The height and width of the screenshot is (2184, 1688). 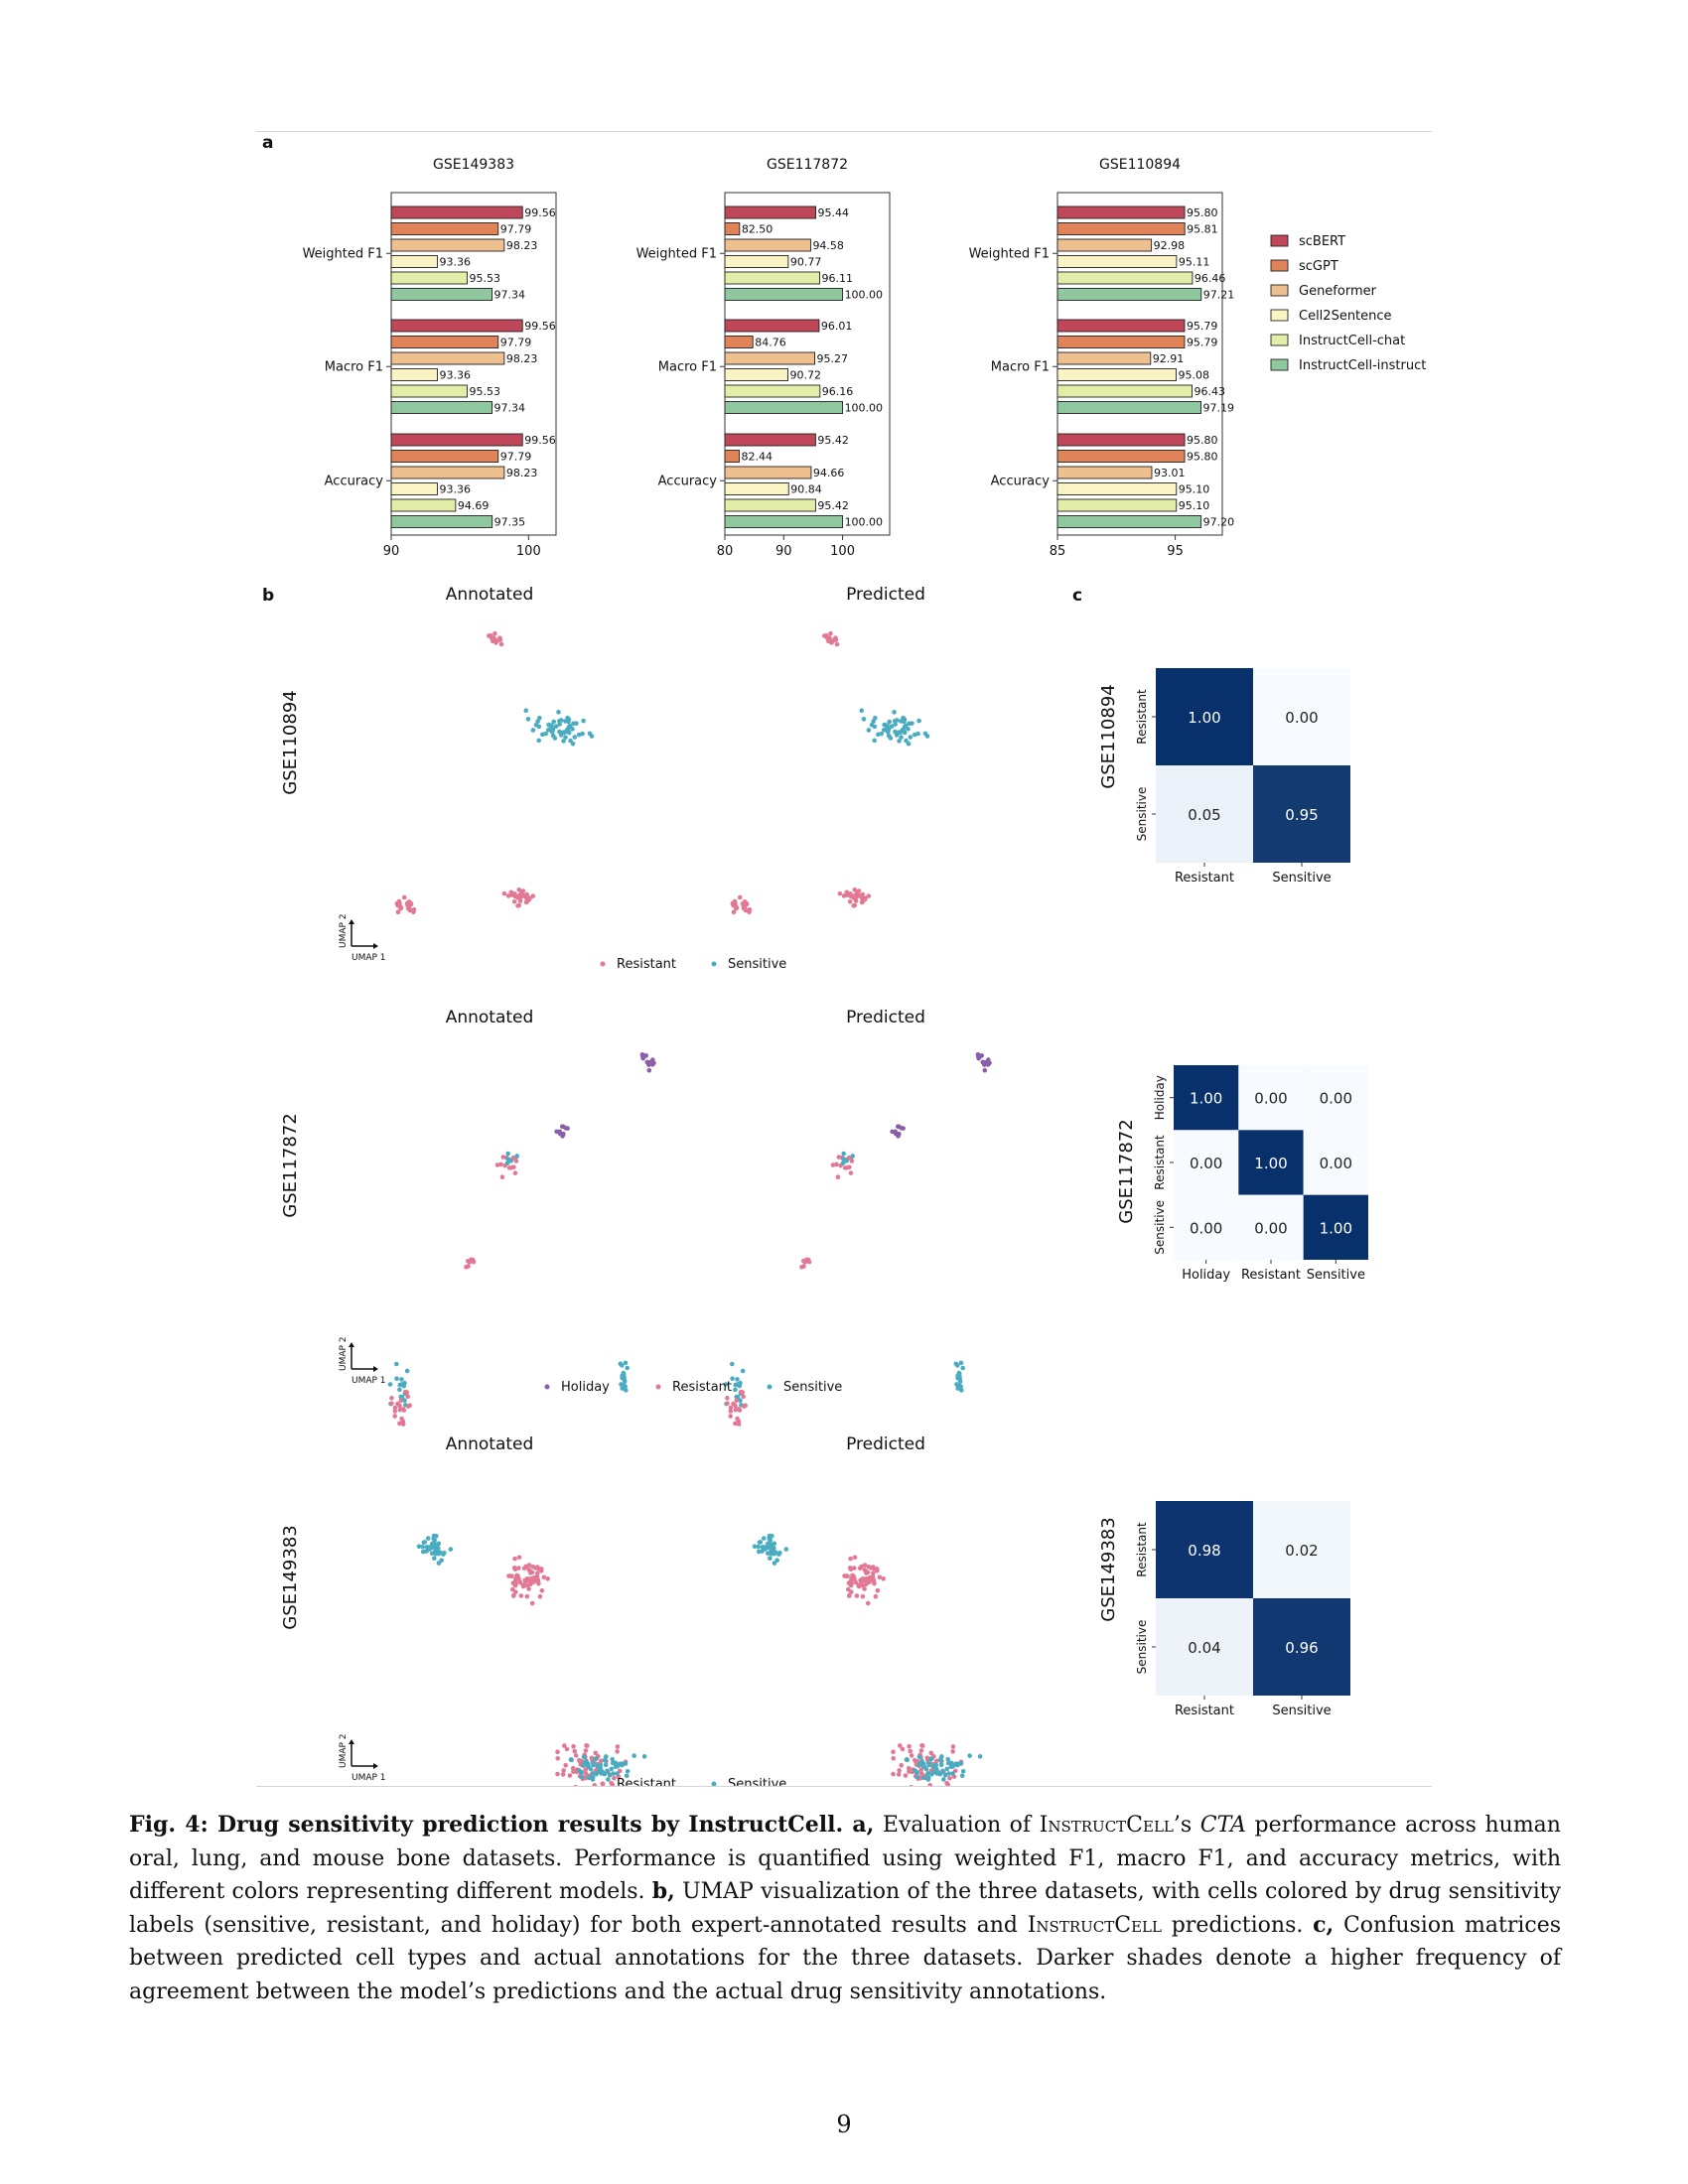 What do you see at coordinates (1142, 814) in the screenshot?
I see `cm-y-label: Sensitive` at bounding box center [1142, 814].